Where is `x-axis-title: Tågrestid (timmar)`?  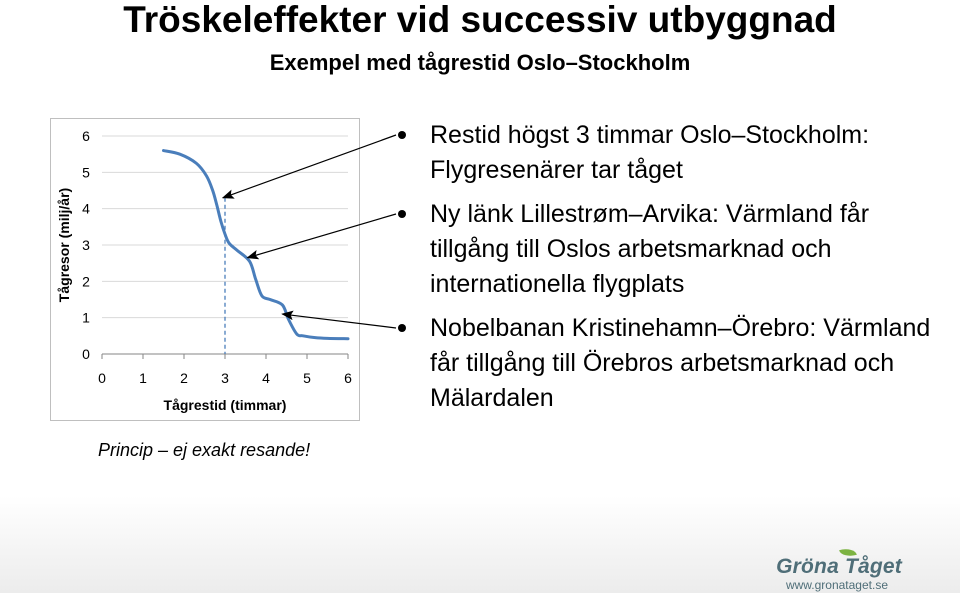 x-axis-title: Tågrestid (timmar) is located at coordinates (225, 405).